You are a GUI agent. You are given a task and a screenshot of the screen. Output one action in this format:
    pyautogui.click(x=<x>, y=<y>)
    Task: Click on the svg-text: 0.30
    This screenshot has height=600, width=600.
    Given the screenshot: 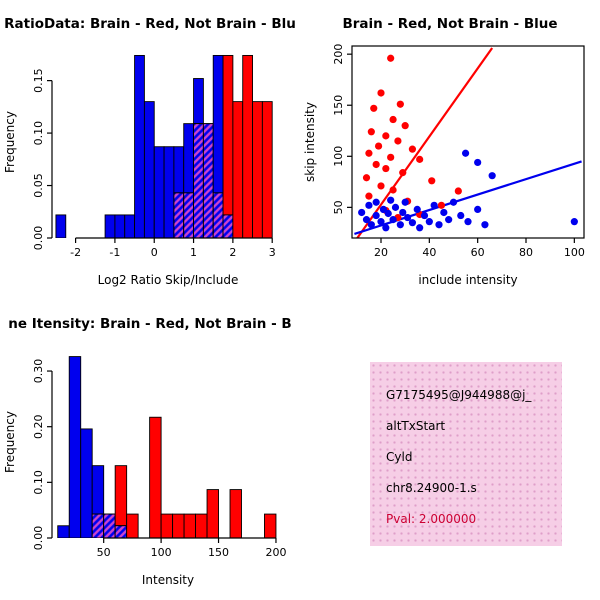 What is the action you would take?
    pyautogui.click(x=38, y=371)
    